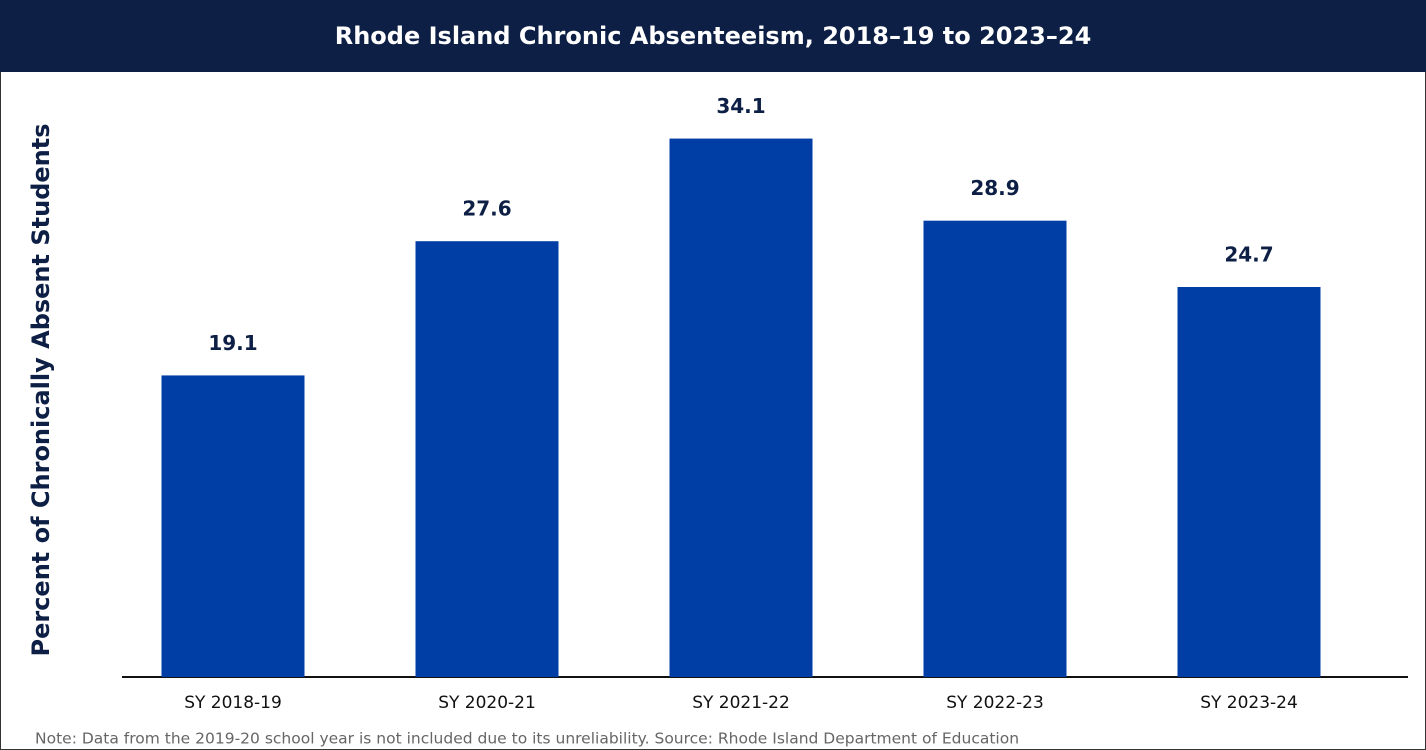  I want to click on x-tick-label: SY 2022-23, so click(995, 703).